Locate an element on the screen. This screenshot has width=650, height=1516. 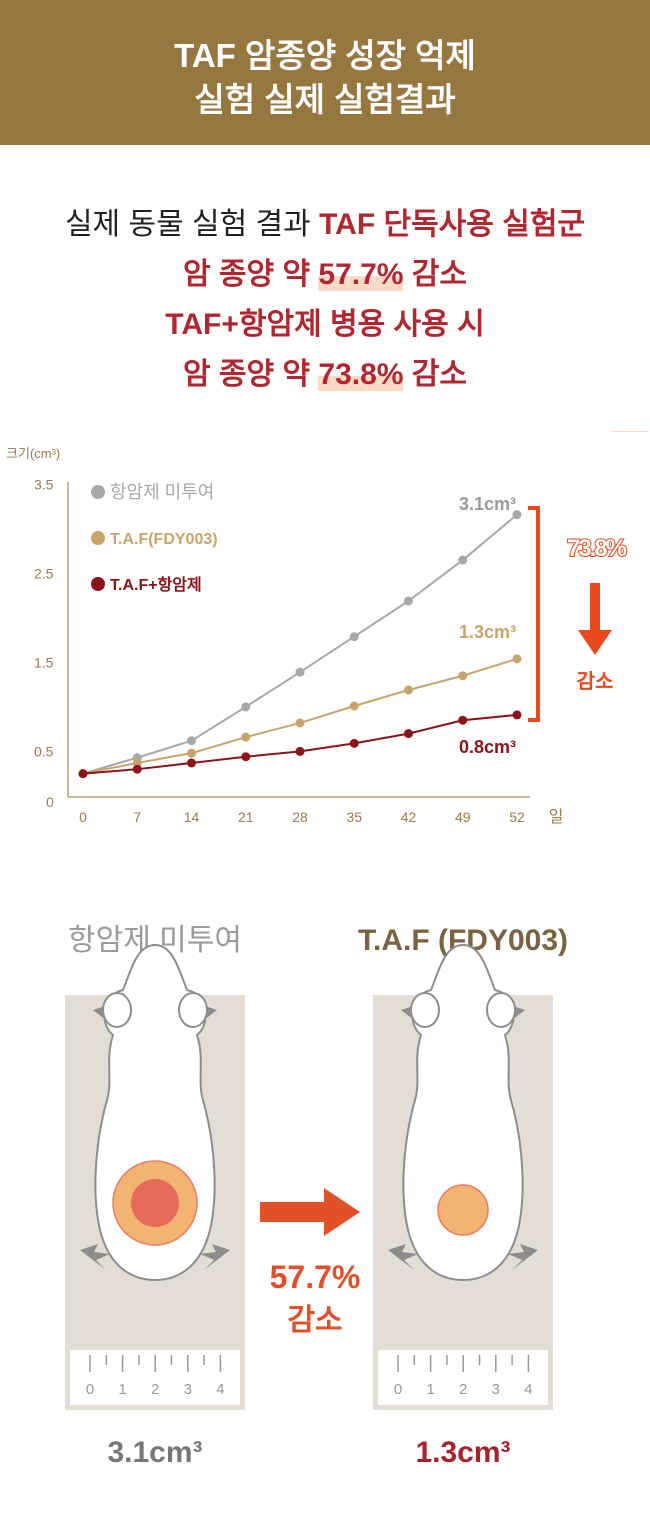
y-axis-label: 크기(cm³) is located at coordinates (33, 453).